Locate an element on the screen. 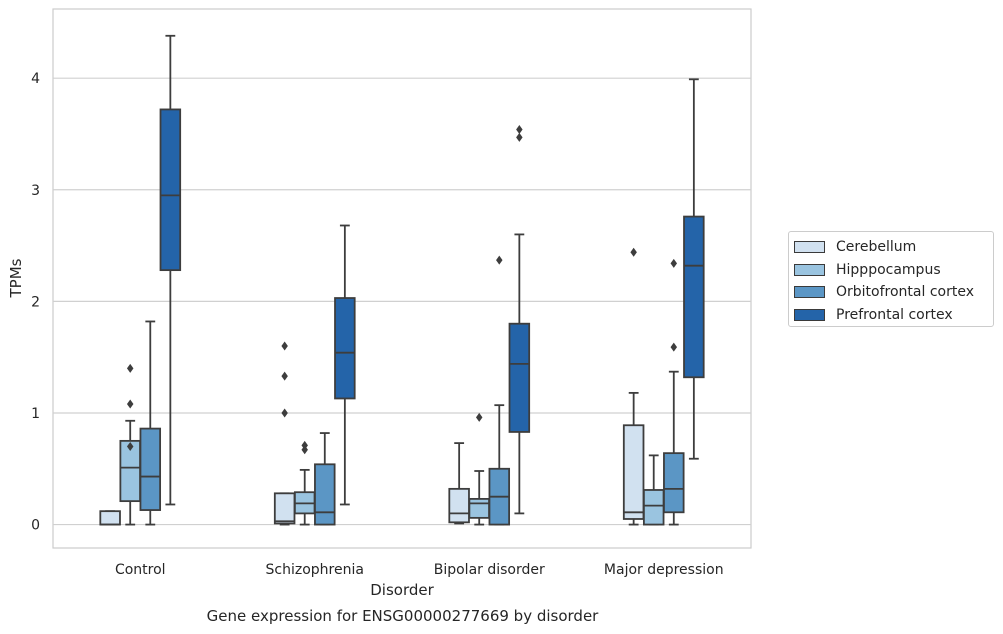 This screenshot has width=1003, height=634. legend-label-orbitofrontal-cortex: Orbitofrontal cortex is located at coordinates (905, 292).